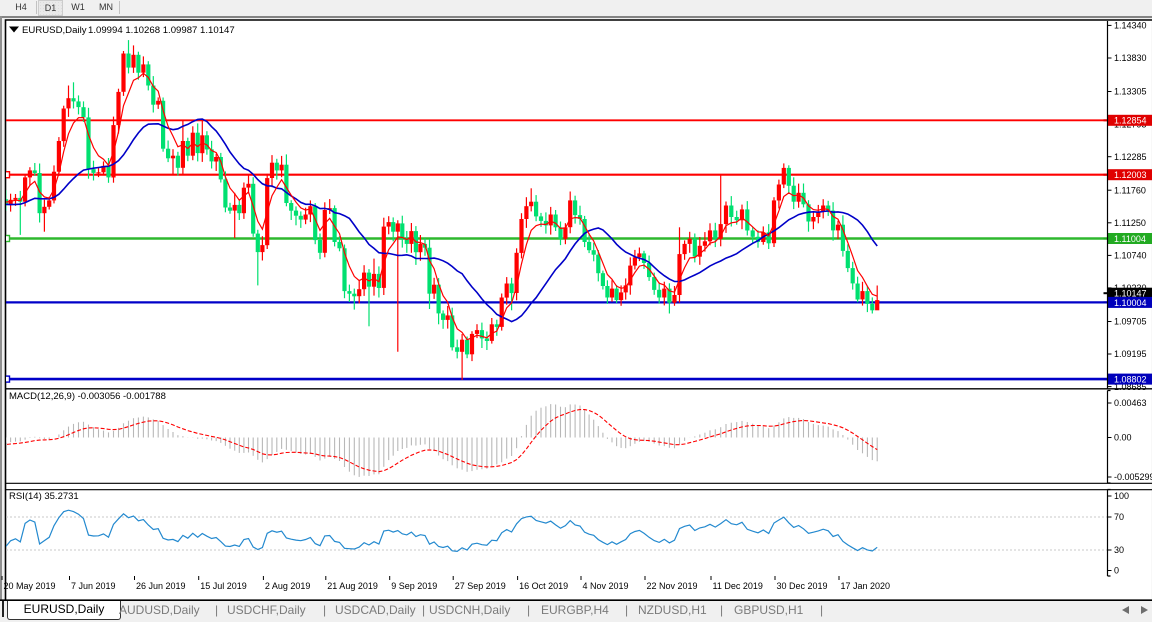  Describe the element at coordinates (1130, 294) in the screenshot. I see `svg-text: 1.10147` at that location.